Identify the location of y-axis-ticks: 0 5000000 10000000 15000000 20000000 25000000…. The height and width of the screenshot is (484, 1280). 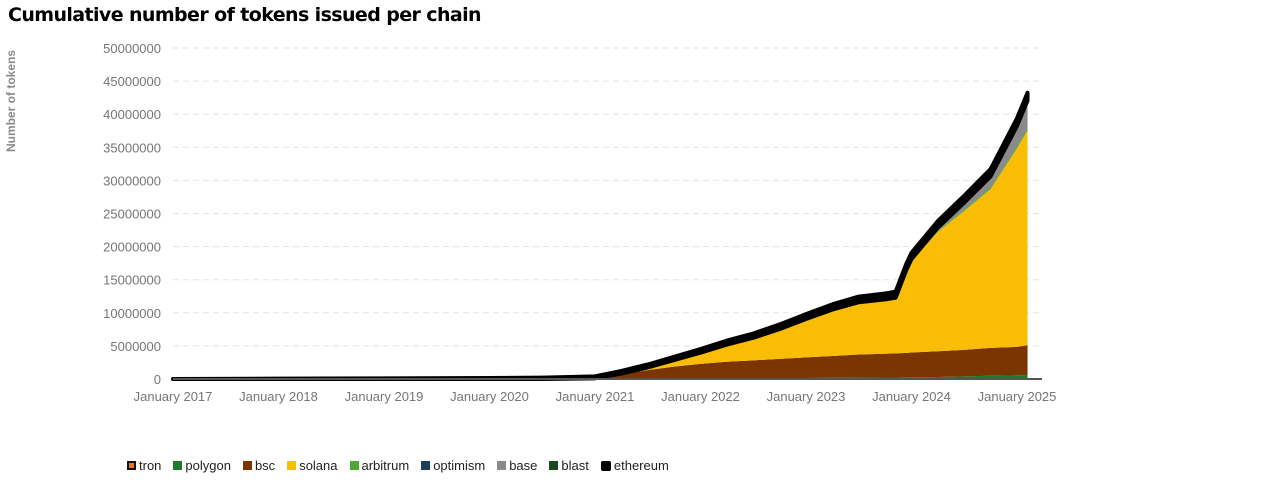
(132, 214).